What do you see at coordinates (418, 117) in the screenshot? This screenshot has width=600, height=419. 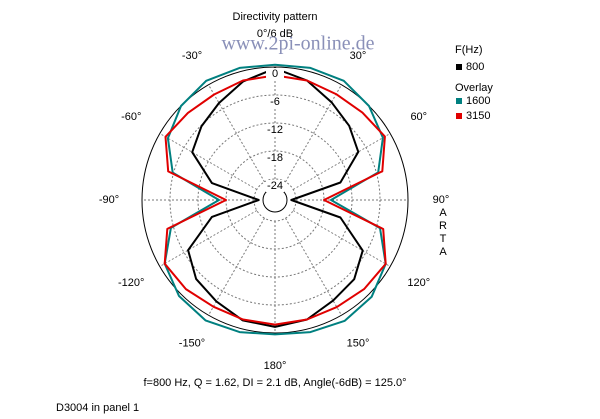 I see `theta-tick-label: 60°` at bounding box center [418, 117].